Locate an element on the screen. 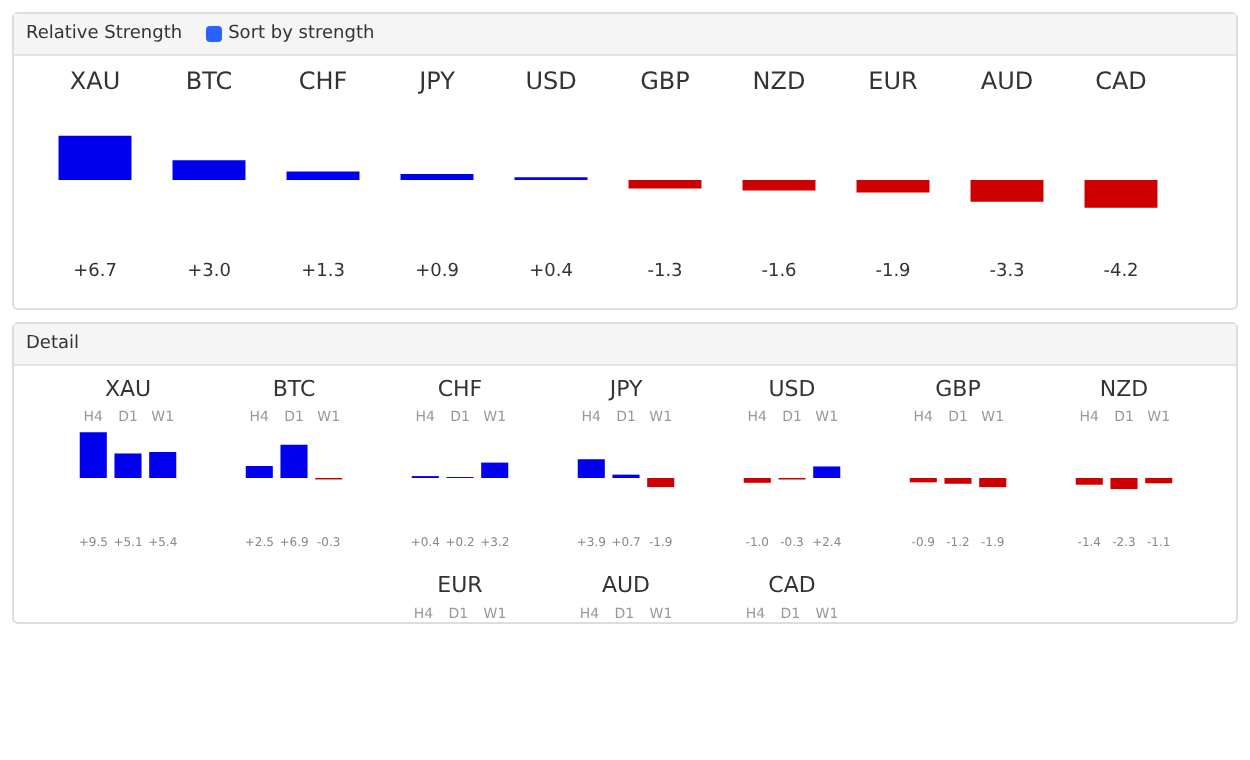 The height and width of the screenshot is (760, 1250). x-tick-label: AUD is located at coordinates (1007, 81).